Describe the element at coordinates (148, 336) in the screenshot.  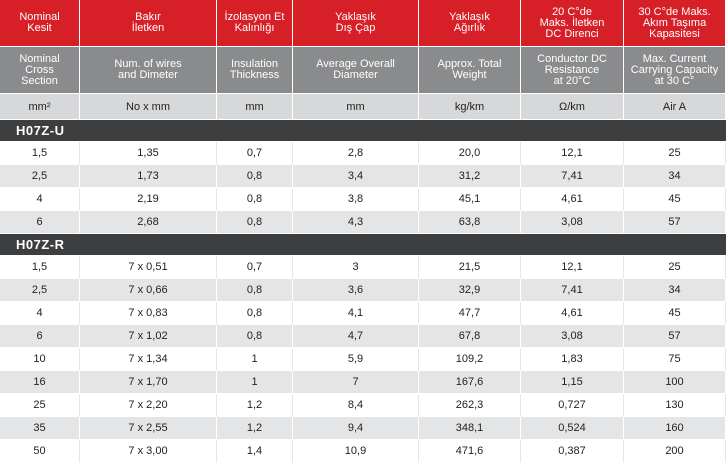
I see `cell-wires: 7 x 1,02` at that location.